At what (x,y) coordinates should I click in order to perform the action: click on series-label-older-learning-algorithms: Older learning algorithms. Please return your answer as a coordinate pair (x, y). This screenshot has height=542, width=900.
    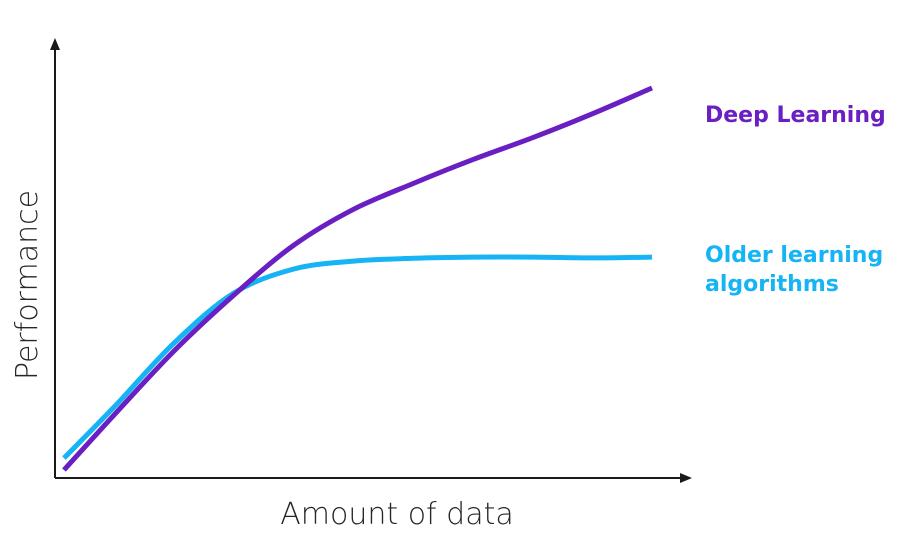
    Looking at the image, I should click on (794, 270).